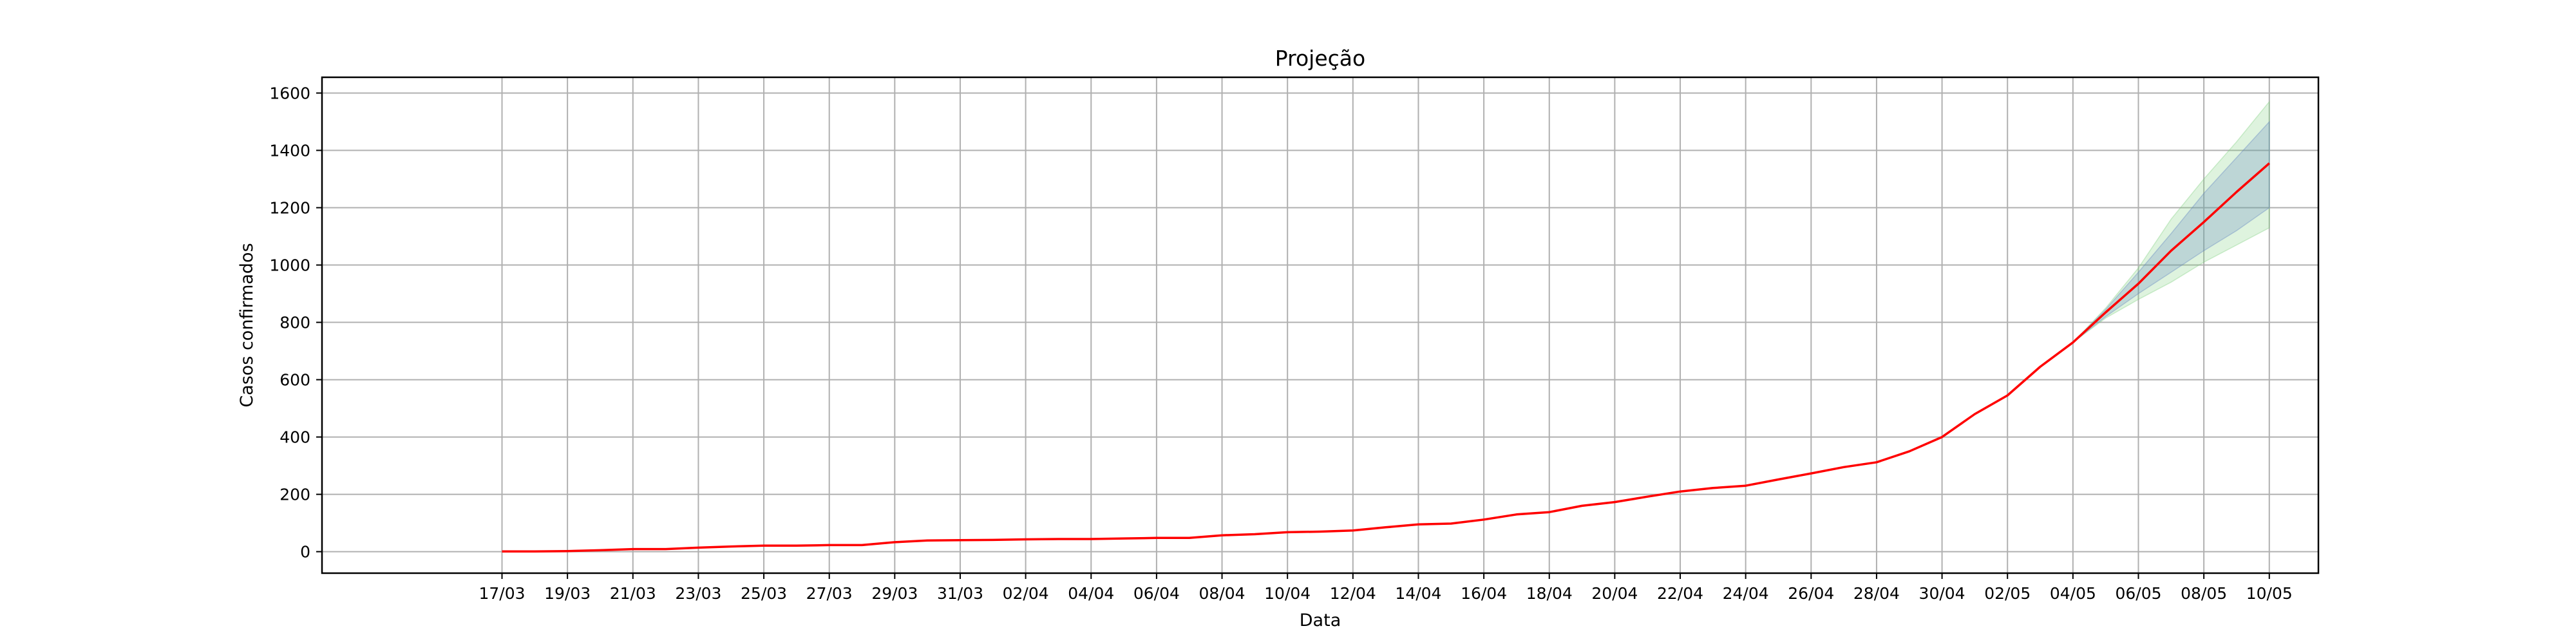  What do you see at coordinates (2008, 593) in the screenshot?
I see `x-tick-label: 02/05` at bounding box center [2008, 593].